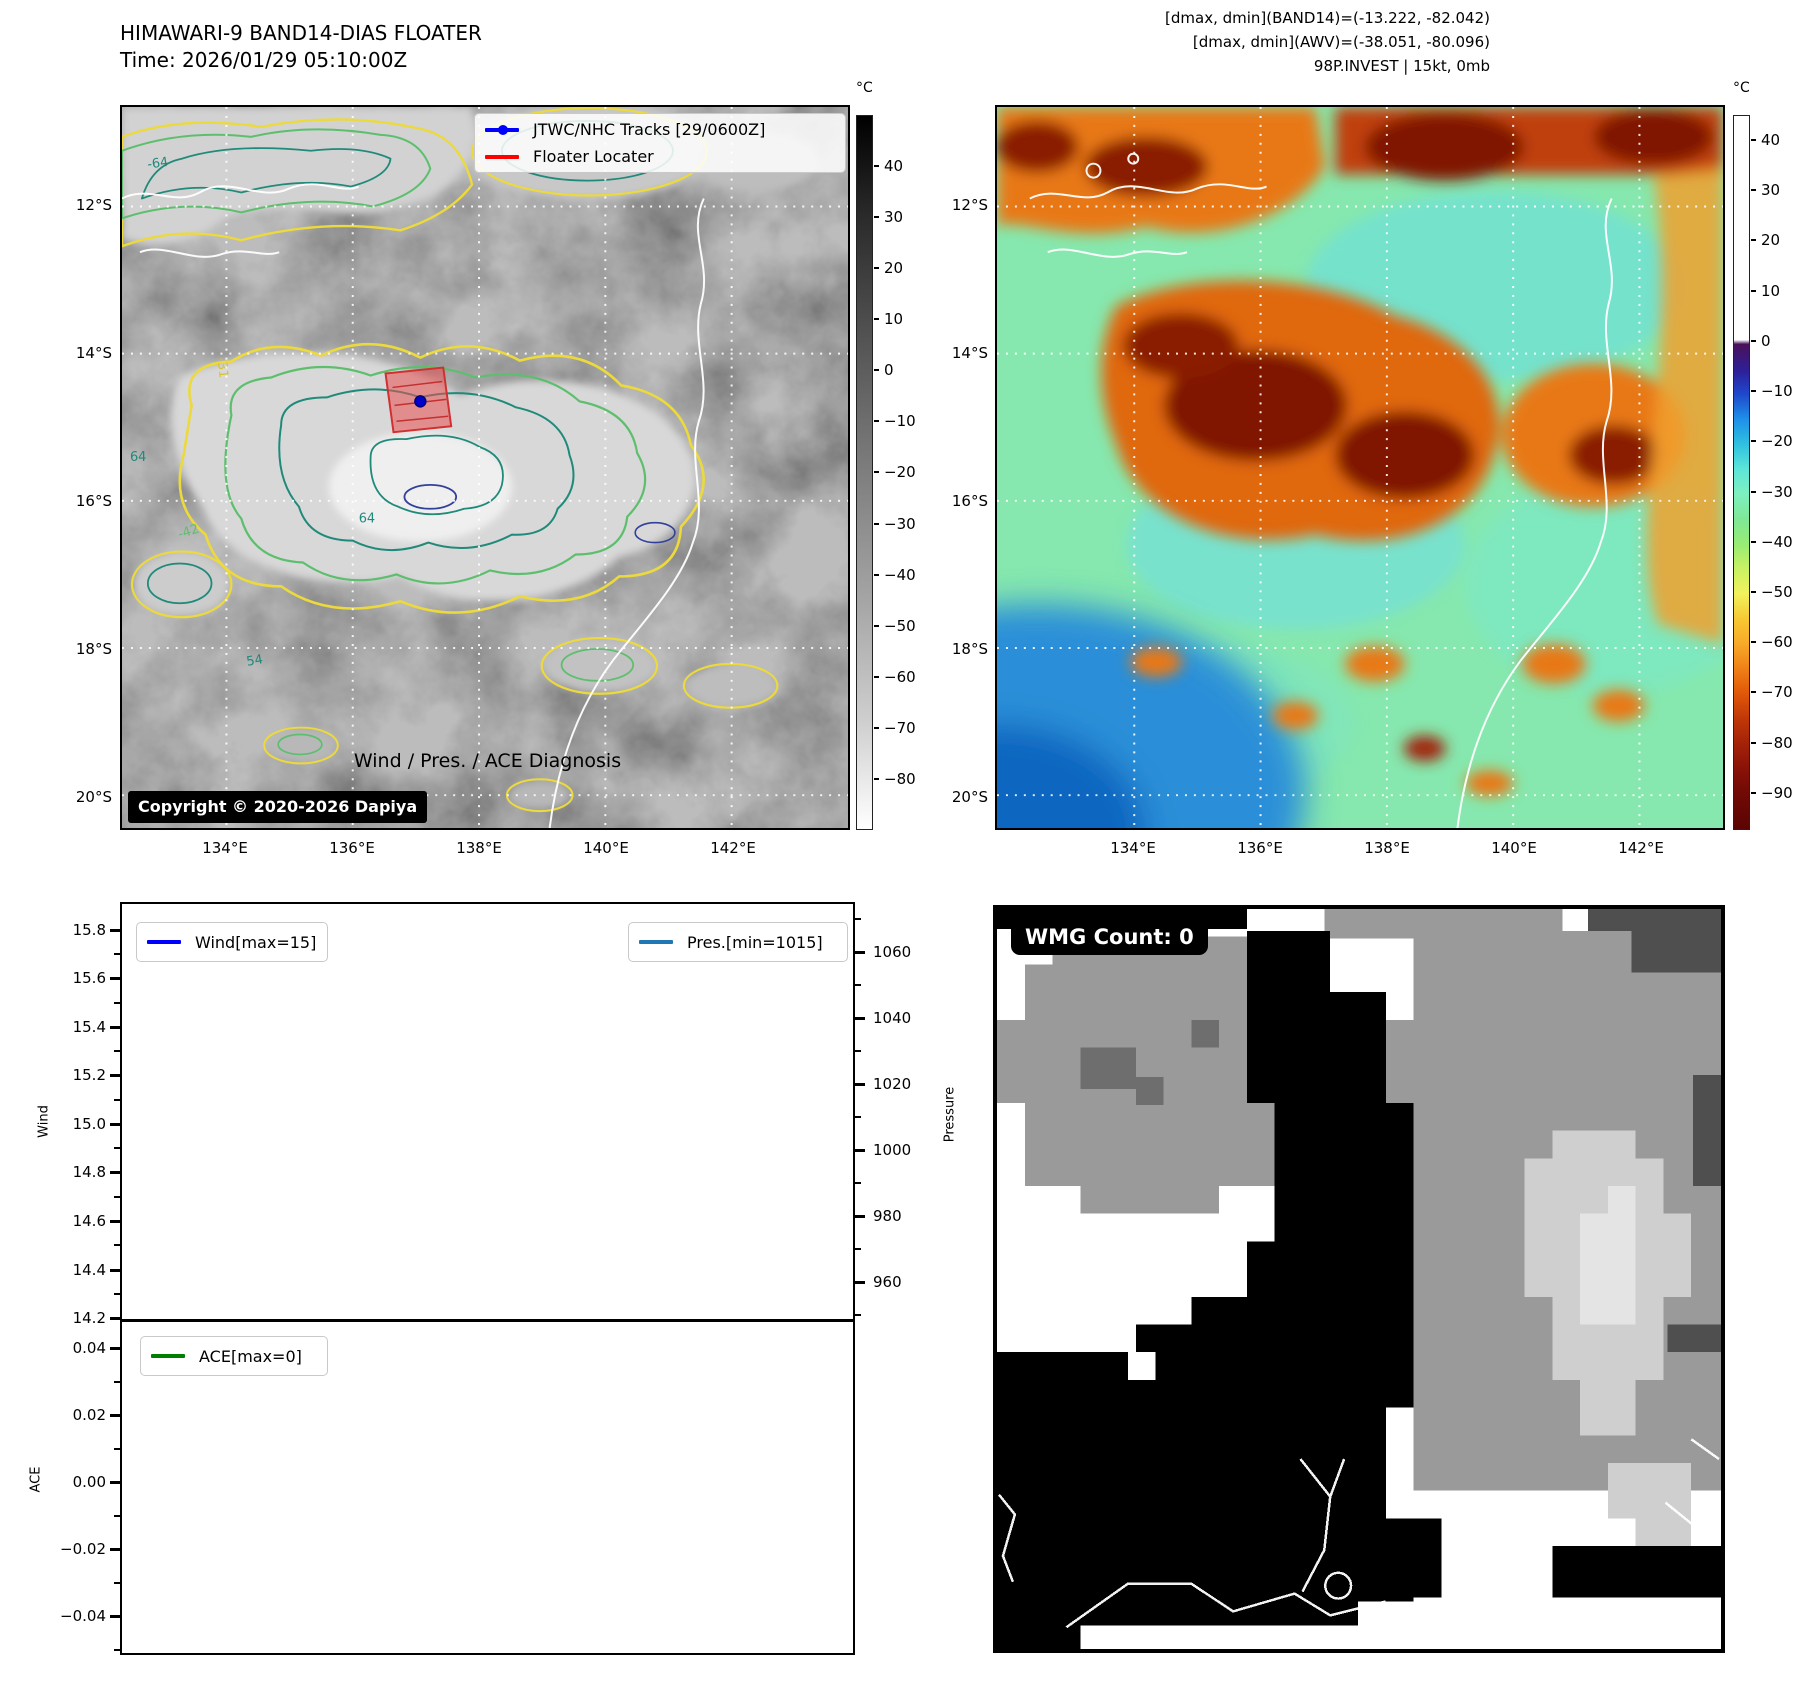  What do you see at coordinates (487, 1488) in the screenshot?
I see `ace-plot` at bounding box center [487, 1488].